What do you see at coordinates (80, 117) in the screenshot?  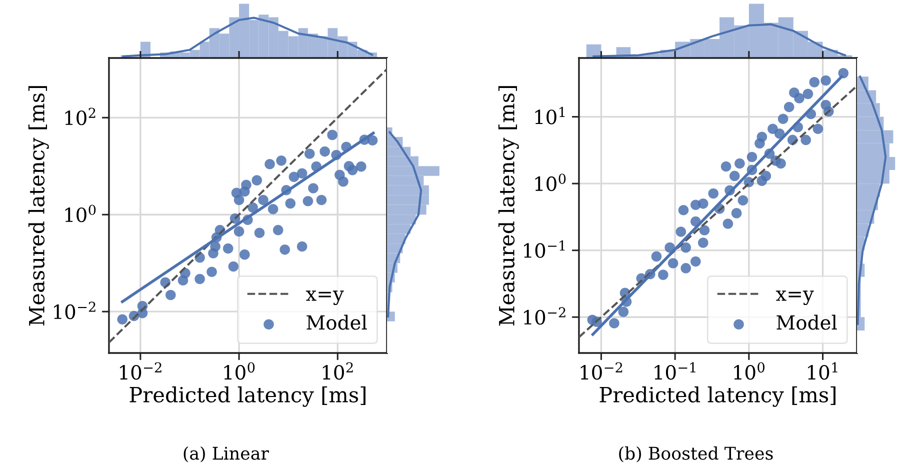 I see `y-tick-label: 10$^{2}$` at bounding box center [80, 117].